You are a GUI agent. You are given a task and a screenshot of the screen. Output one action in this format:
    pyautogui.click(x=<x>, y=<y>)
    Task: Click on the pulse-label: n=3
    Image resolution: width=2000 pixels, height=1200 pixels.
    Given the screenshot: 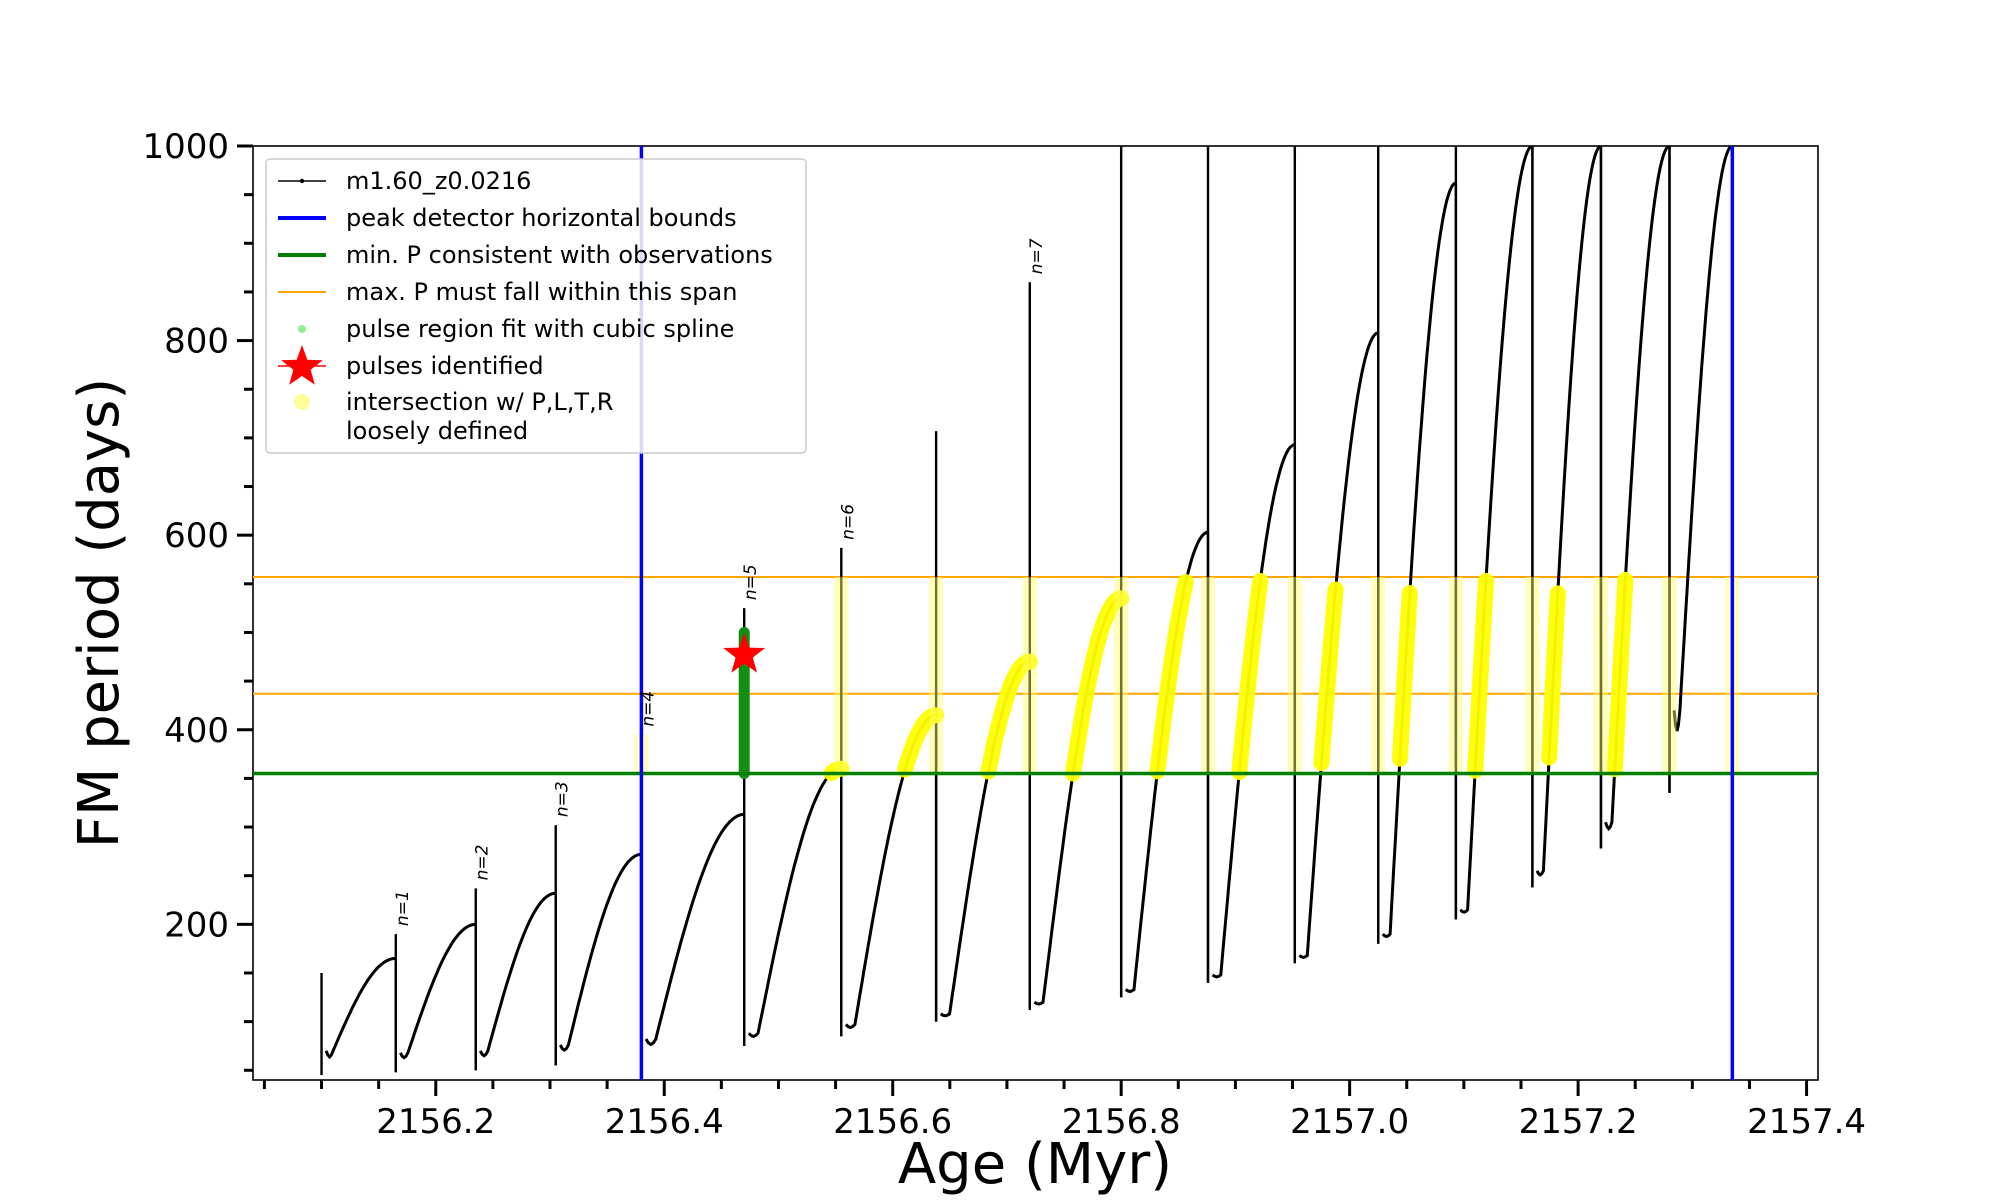 What is the action you would take?
    pyautogui.click(x=563, y=799)
    